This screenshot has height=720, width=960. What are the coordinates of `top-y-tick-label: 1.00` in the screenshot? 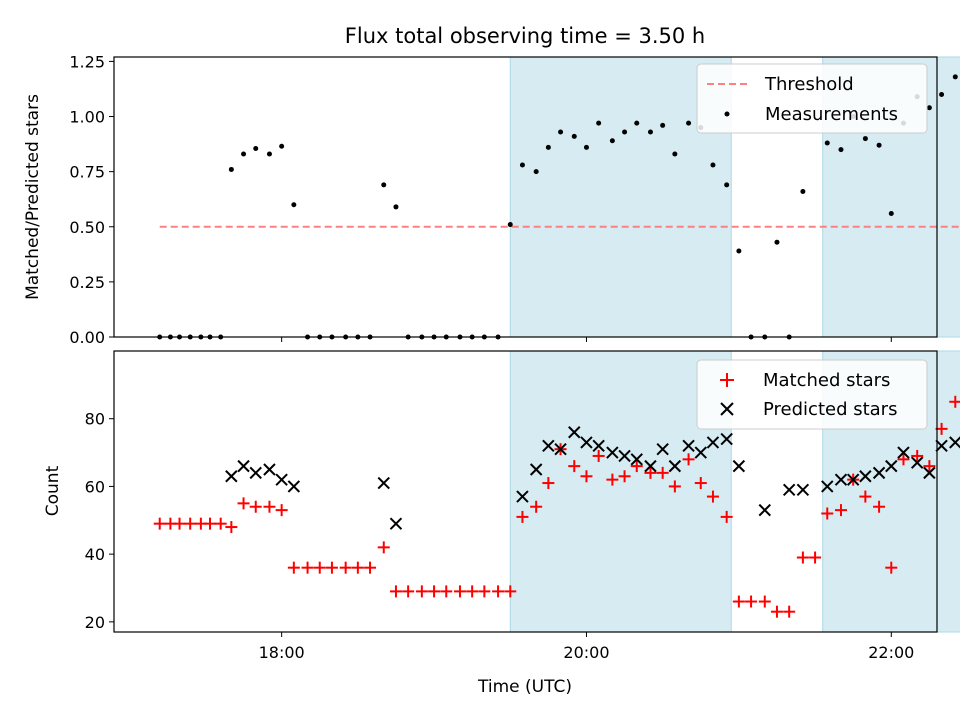 It's located at (87, 117).